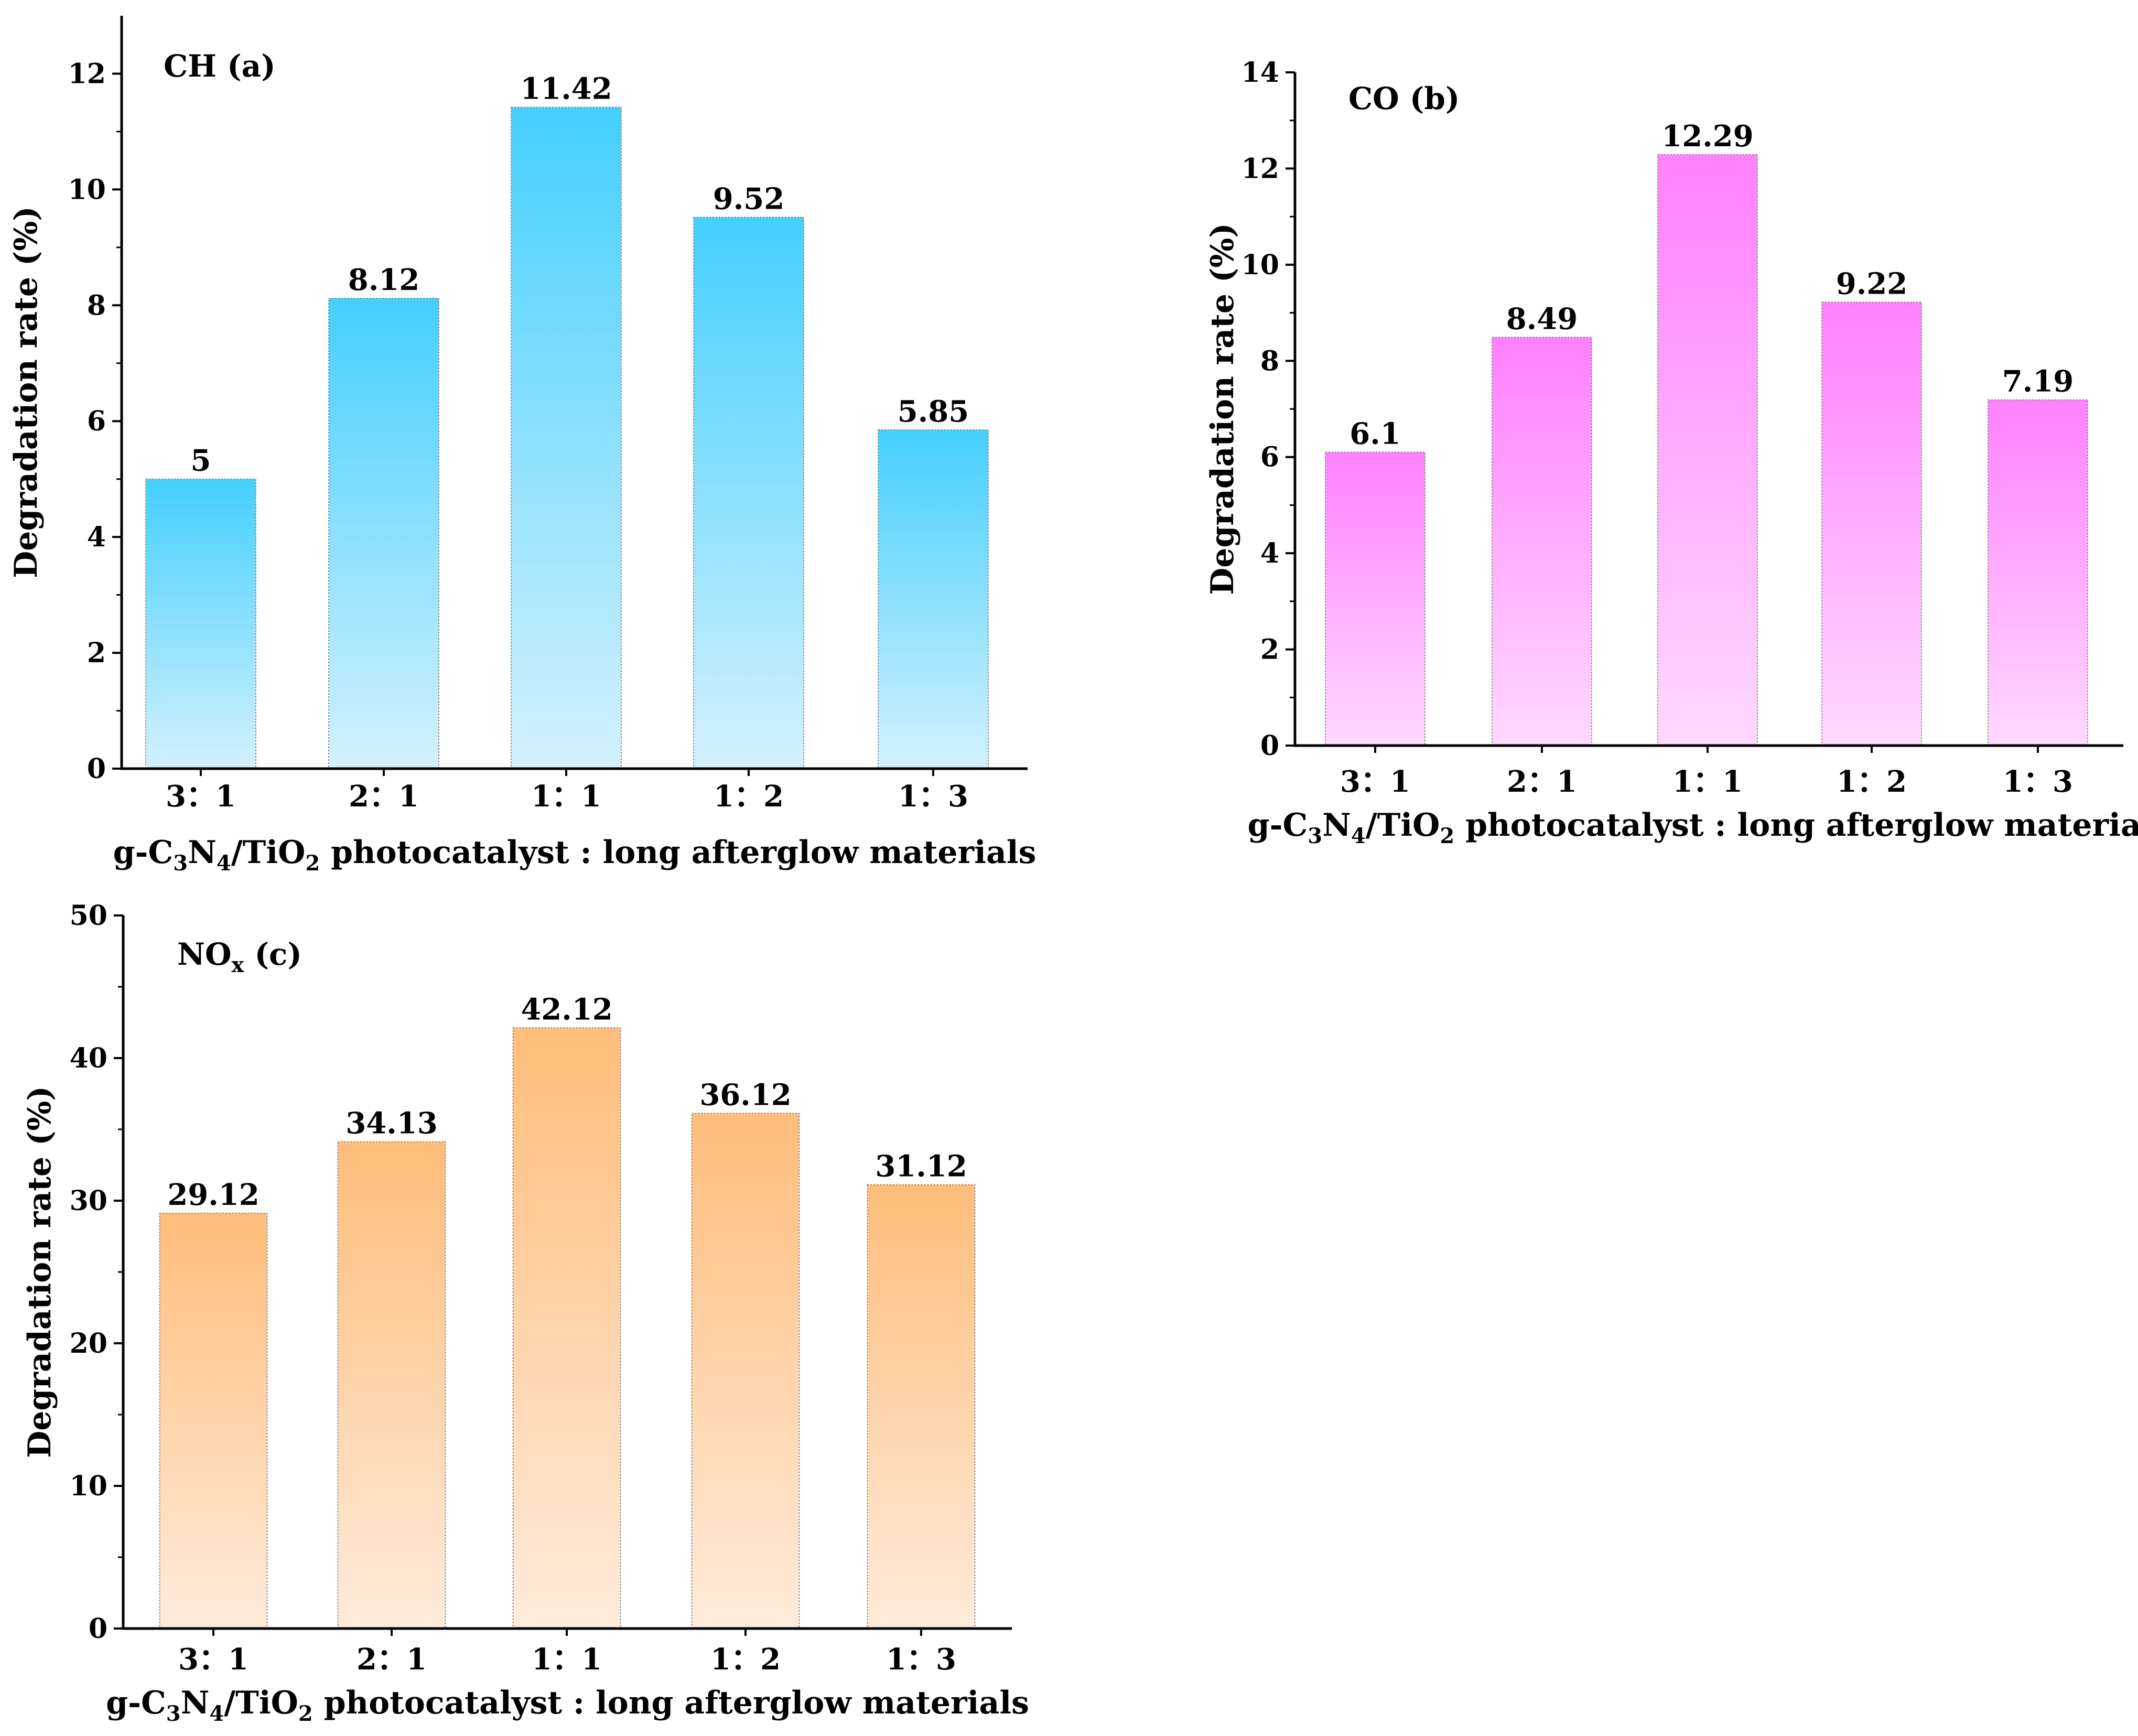 The image size is (2138, 1736). What do you see at coordinates (239, 956) in the screenshot?
I see `panel-title-nox: NOx (c)` at bounding box center [239, 956].